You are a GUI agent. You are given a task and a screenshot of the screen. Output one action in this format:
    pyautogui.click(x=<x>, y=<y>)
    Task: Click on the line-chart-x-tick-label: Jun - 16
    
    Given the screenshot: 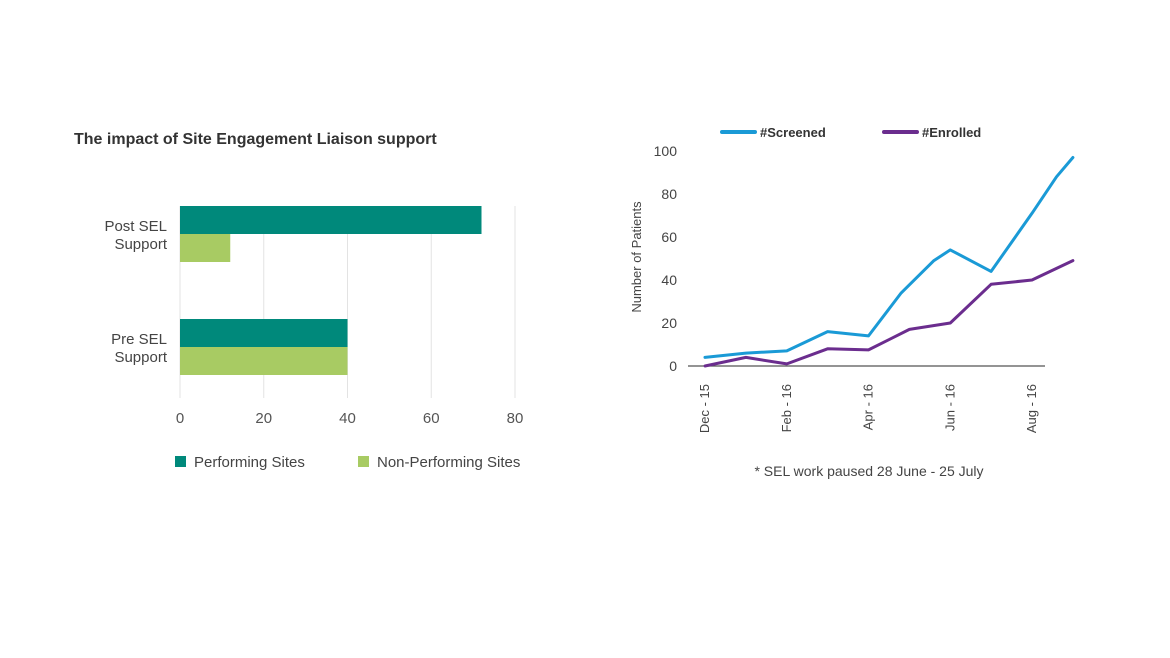 What is the action you would take?
    pyautogui.click(x=949, y=407)
    